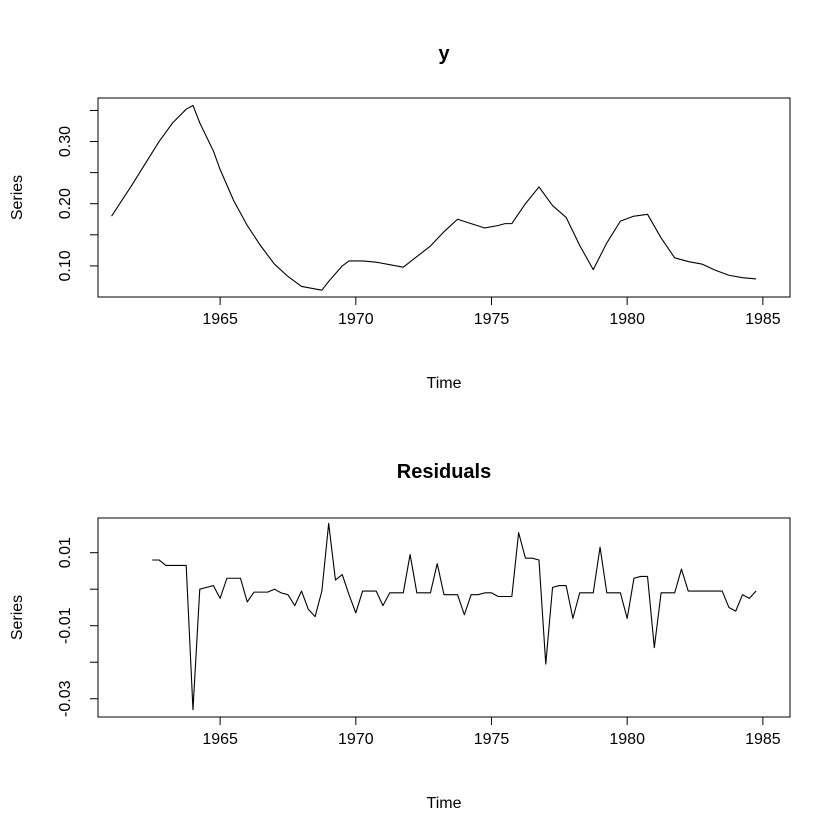  What do you see at coordinates (444, 472) in the screenshot?
I see `chart-title: Residuals` at bounding box center [444, 472].